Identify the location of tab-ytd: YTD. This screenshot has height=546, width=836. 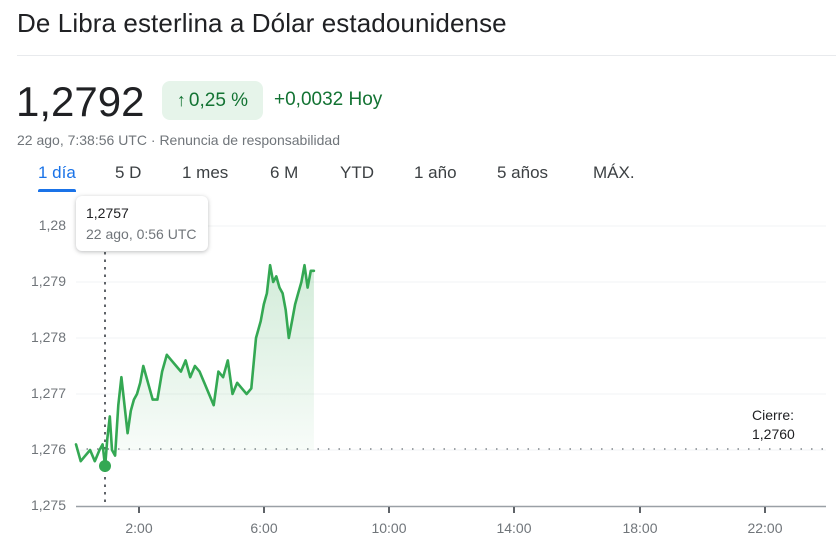
(357, 173).